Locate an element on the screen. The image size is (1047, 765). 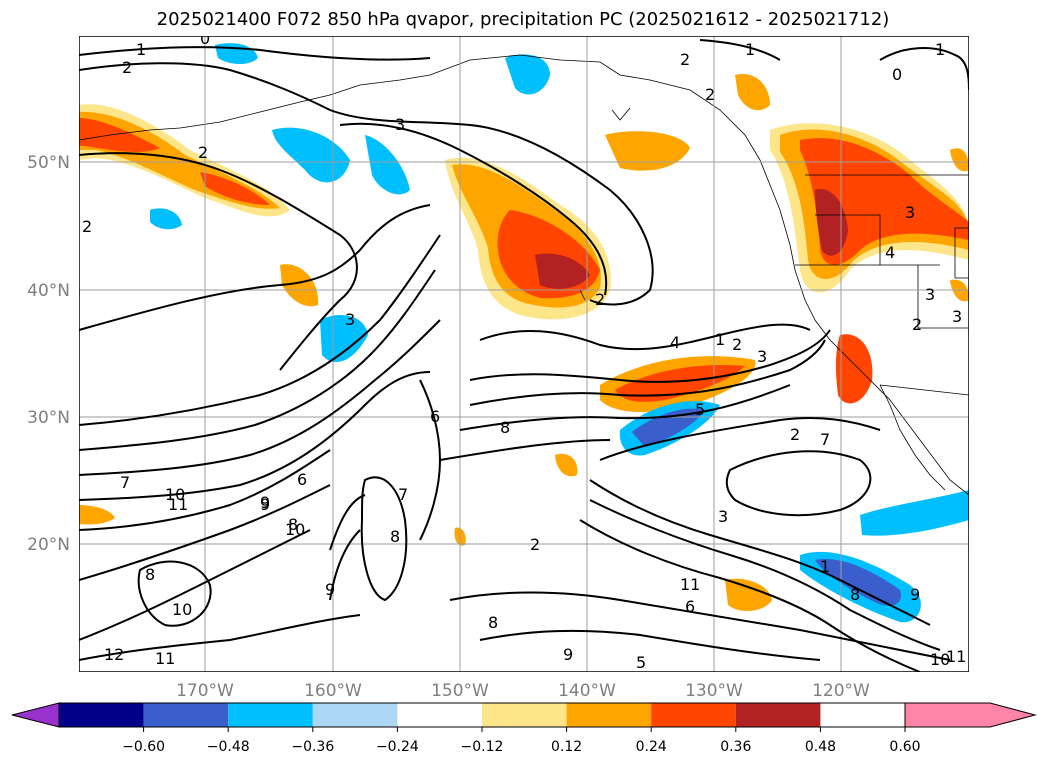
precip-pos-central-peak is located at coordinates (562, 271).